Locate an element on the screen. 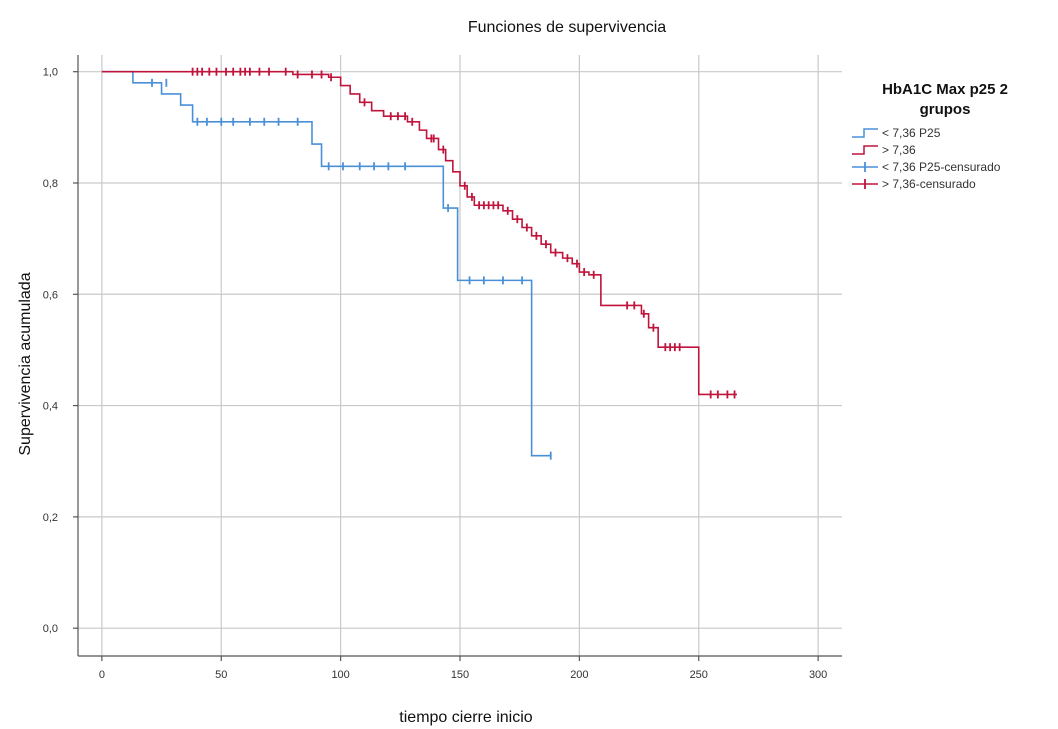 The height and width of the screenshot is (729, 1058). x-tick-label-3: 150 is located at coordinates (460, 675).